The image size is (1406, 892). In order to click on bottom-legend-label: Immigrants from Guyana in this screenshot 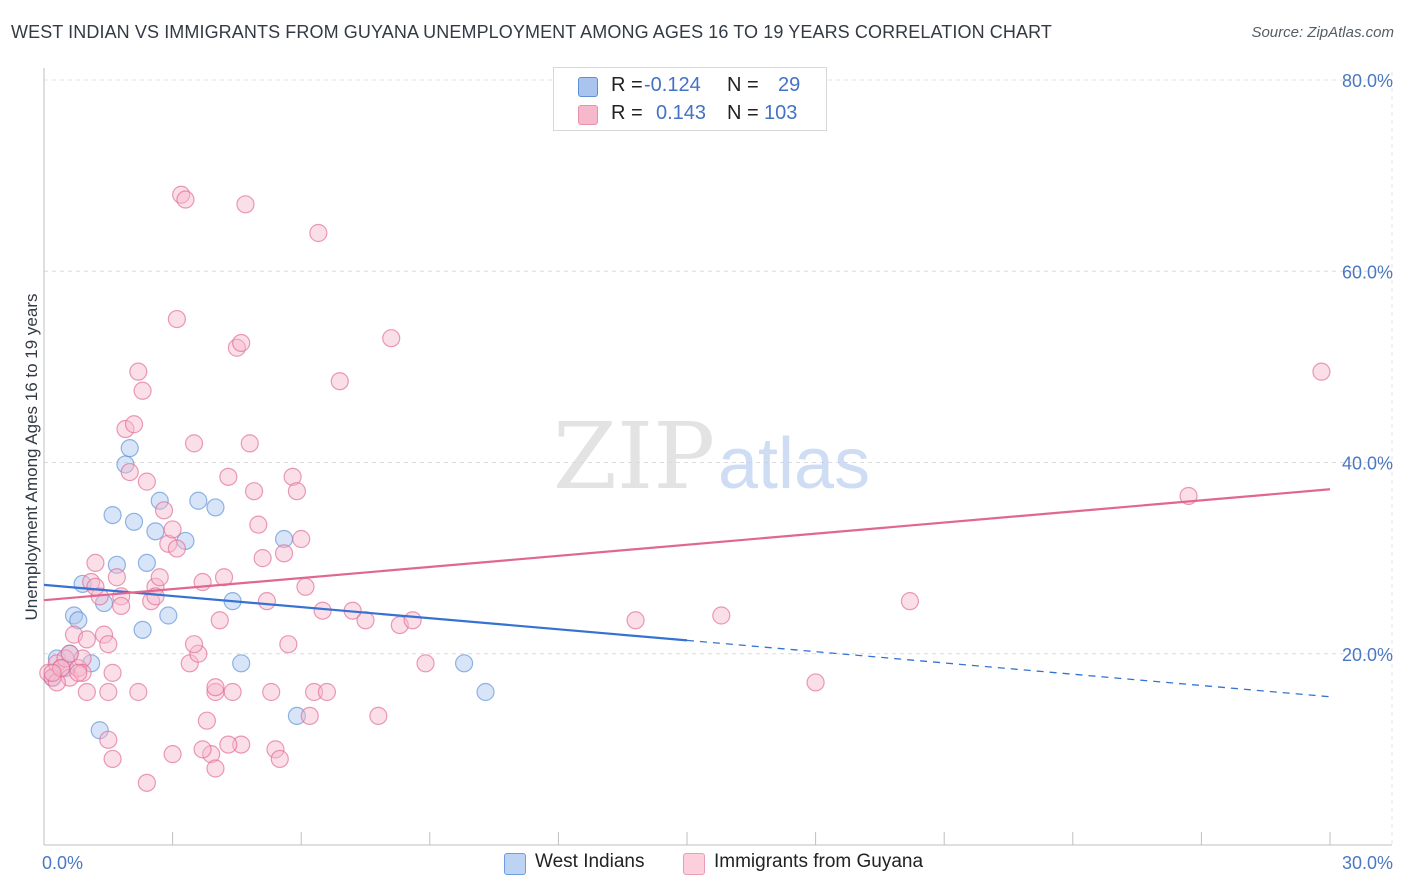, I will do `click(819, 861)`.